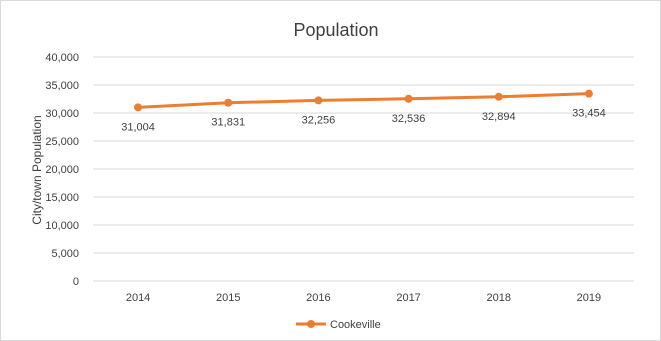 The image size is (661, 341). What do you see at coordinates (409, 119) in the screenshot?
I see `data-label: 32,536` at bounding box center [409, 119].